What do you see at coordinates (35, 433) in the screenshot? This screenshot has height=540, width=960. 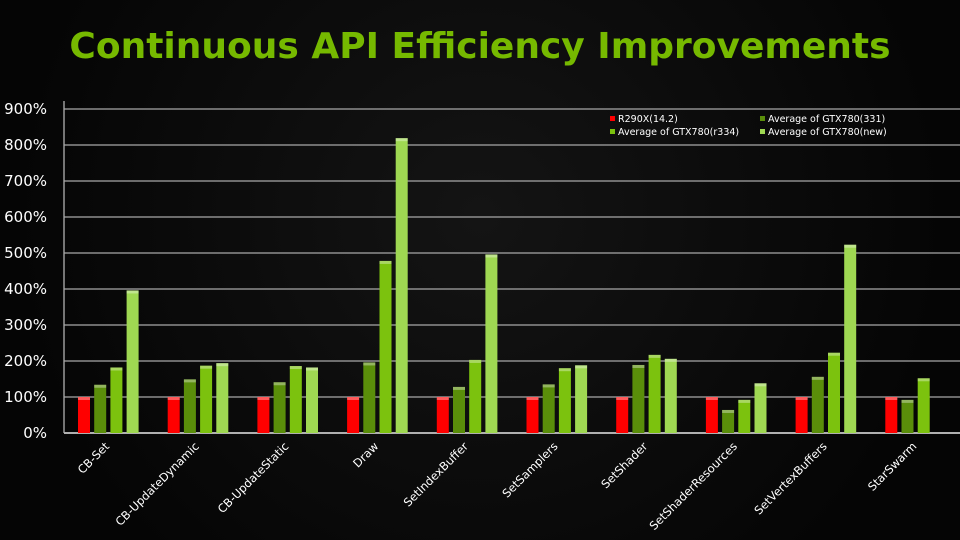 I see `y-tick-label: 0%` at bounding box center [35, 433].